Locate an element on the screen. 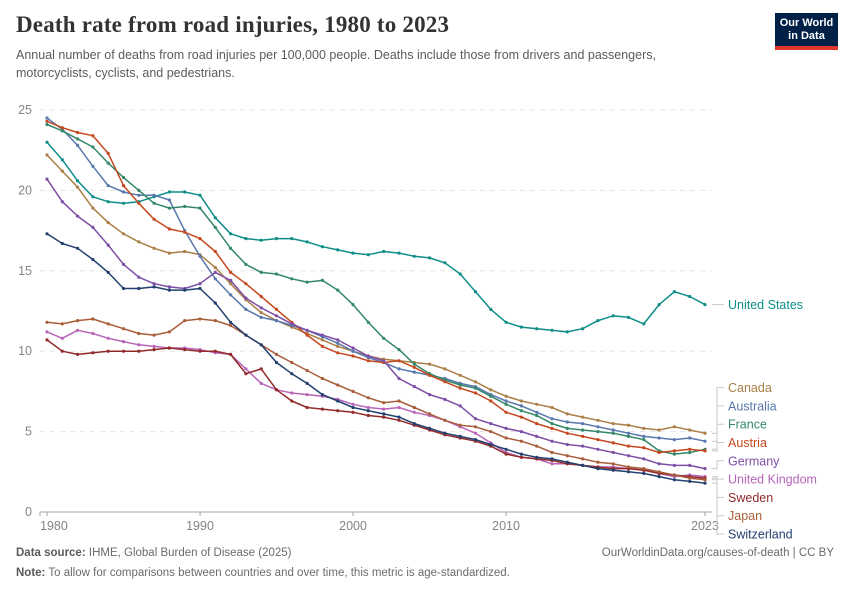  data-point-japan-1992 is located at coordinates (231, 325).